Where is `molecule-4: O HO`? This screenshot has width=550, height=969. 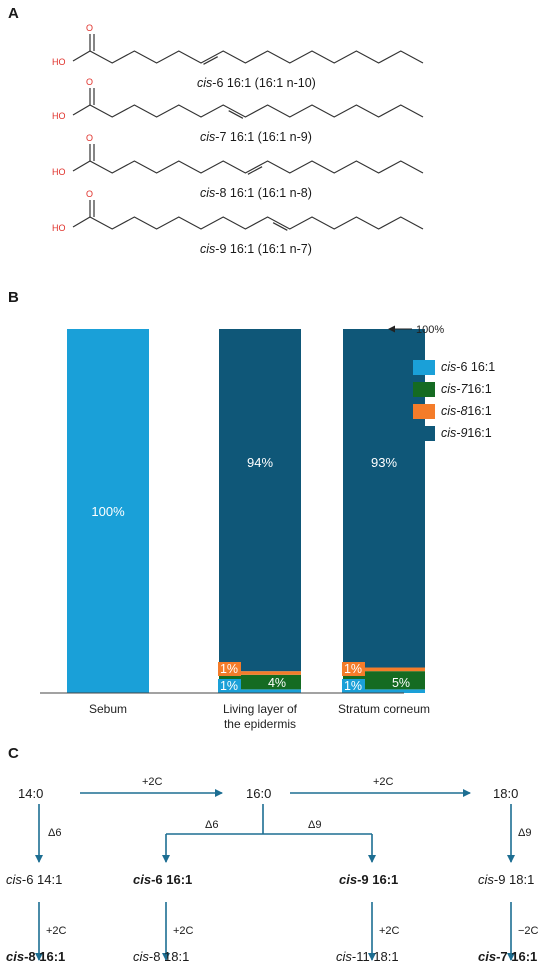
molecule-4: O HO is located at coordinates (238, 211).